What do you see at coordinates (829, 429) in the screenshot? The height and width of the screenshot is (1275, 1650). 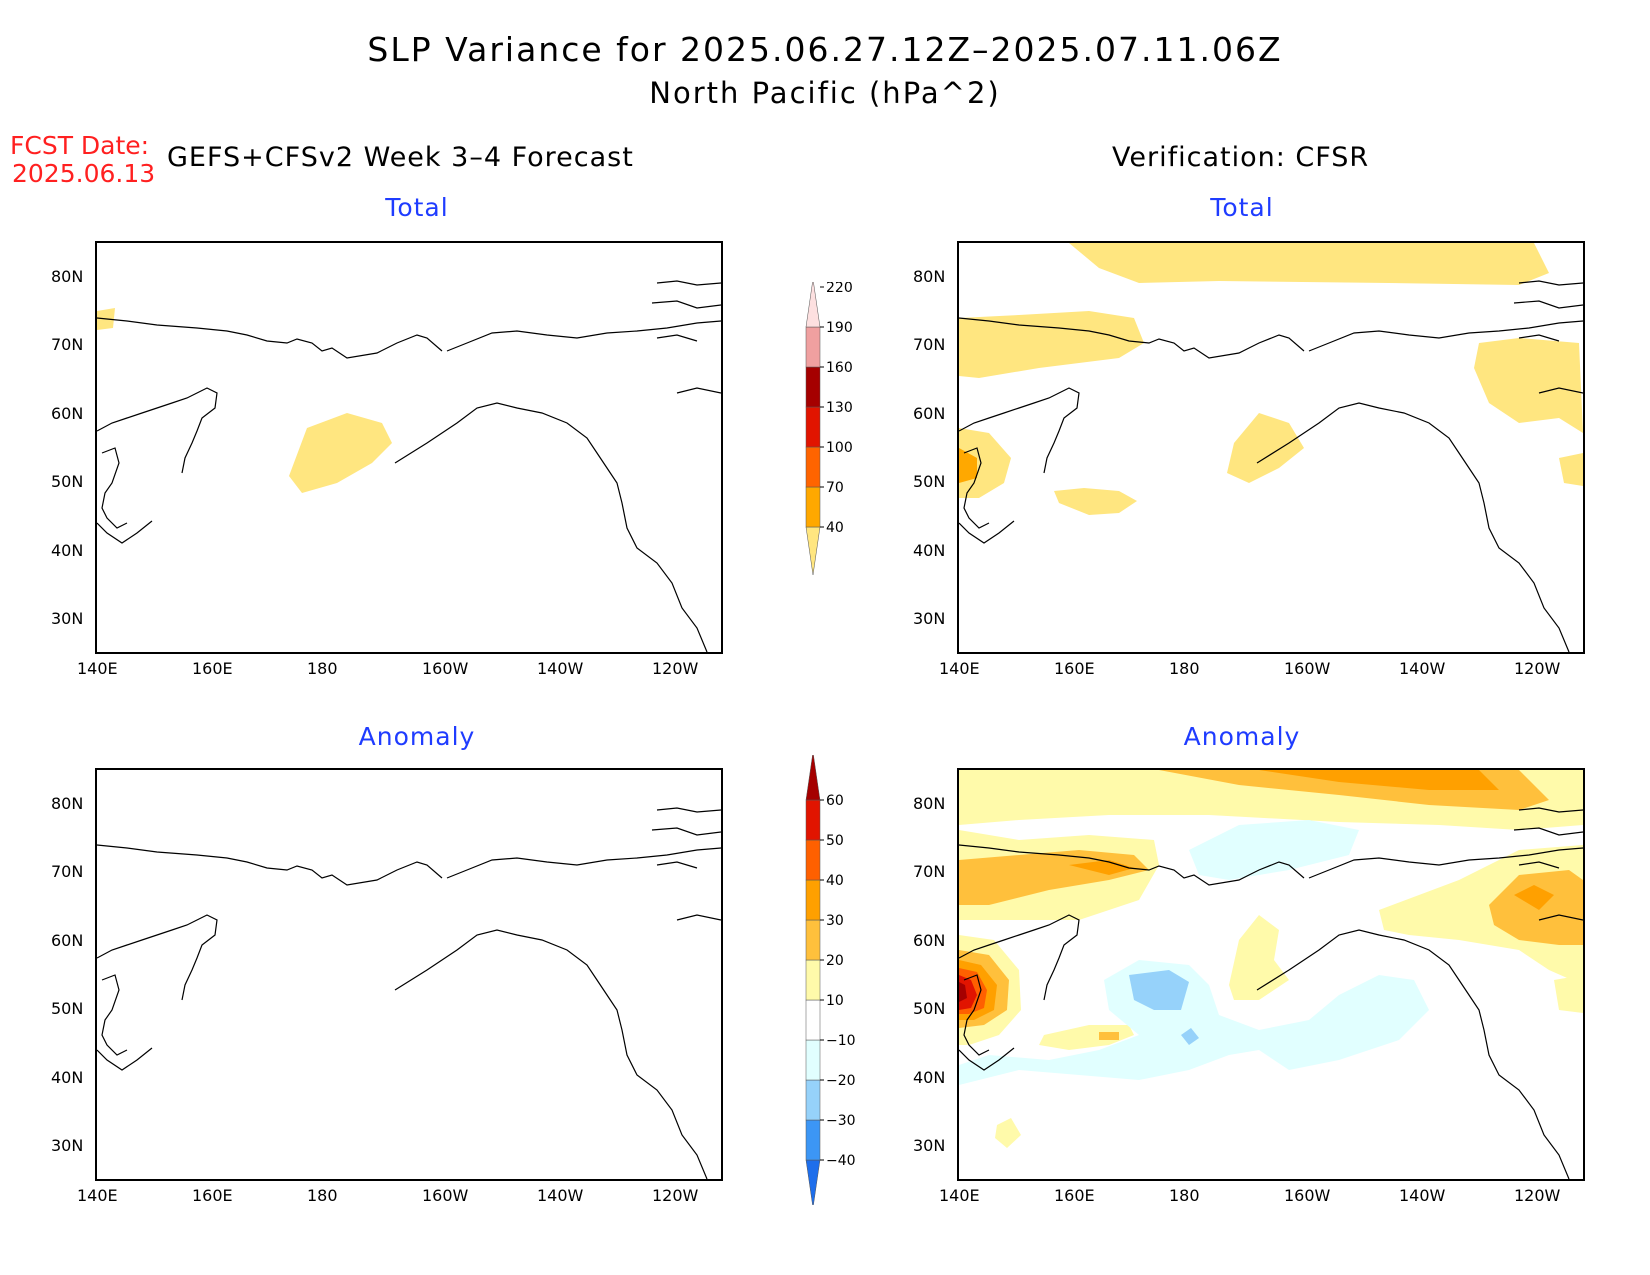 I see `total-colorbar: 40 70 100 130 160 190 220` at bounding box center [829, 429].